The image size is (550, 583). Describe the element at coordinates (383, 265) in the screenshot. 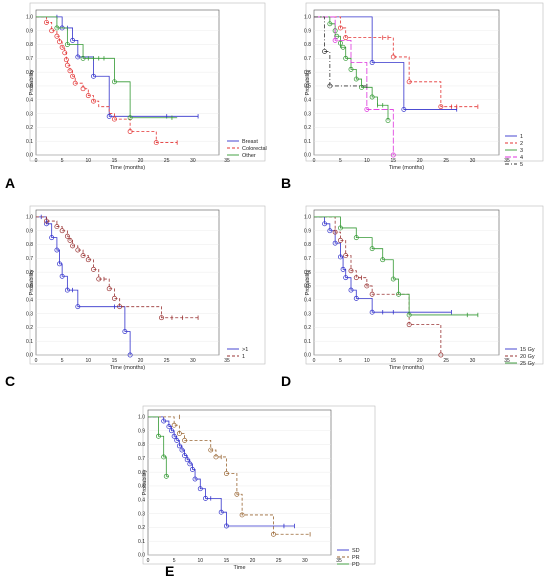

I see `series-15Gy` at that location.